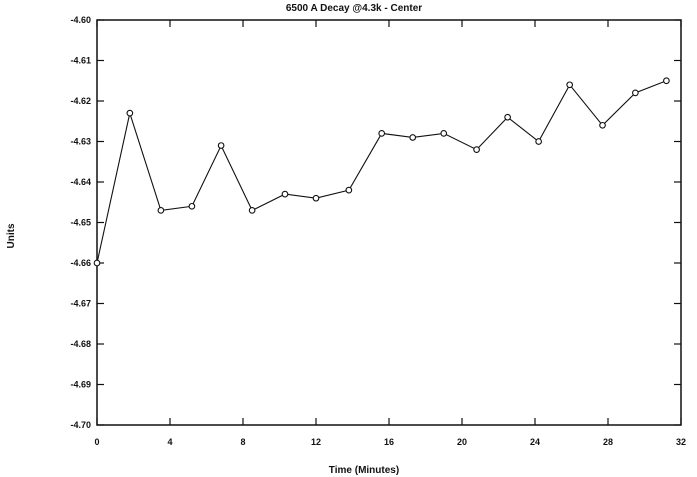  I want to click on chart-title: 6500 A Decay @4.3k - Center, so click(354, 8).